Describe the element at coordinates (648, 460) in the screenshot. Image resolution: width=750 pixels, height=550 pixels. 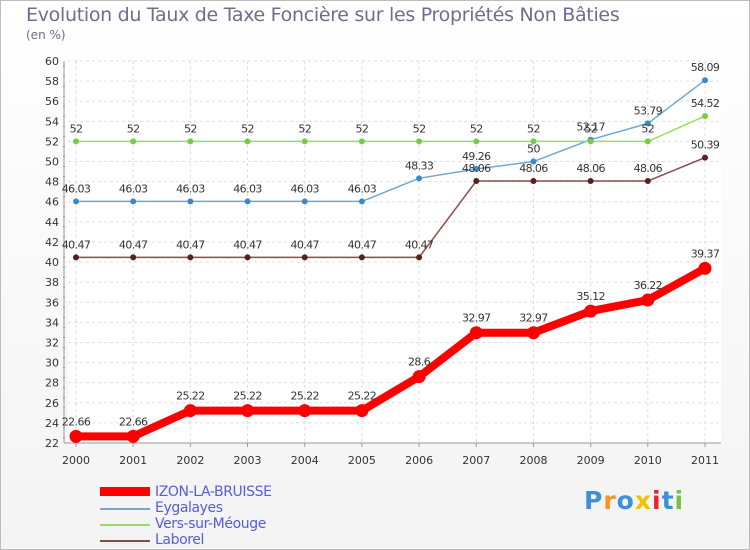
I see `x-tick-label: 2010` at that location.